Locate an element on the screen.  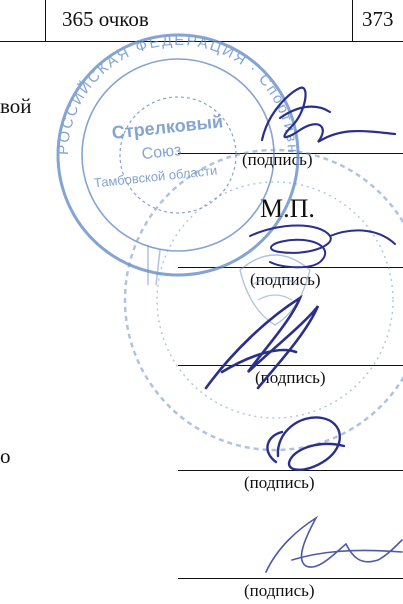
score-cell: 365 очков is located at coordinates (105, 19).